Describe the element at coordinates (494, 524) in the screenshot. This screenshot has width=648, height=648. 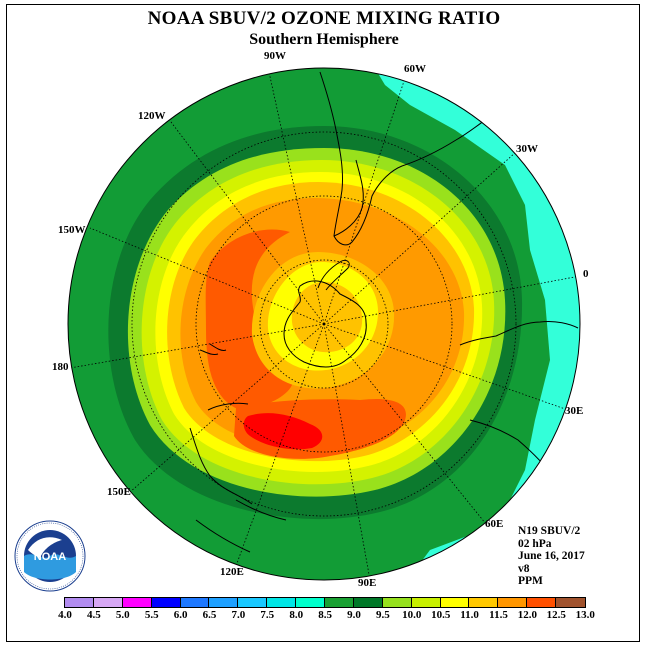
I see `lon-label-60e: 60E` at that location.